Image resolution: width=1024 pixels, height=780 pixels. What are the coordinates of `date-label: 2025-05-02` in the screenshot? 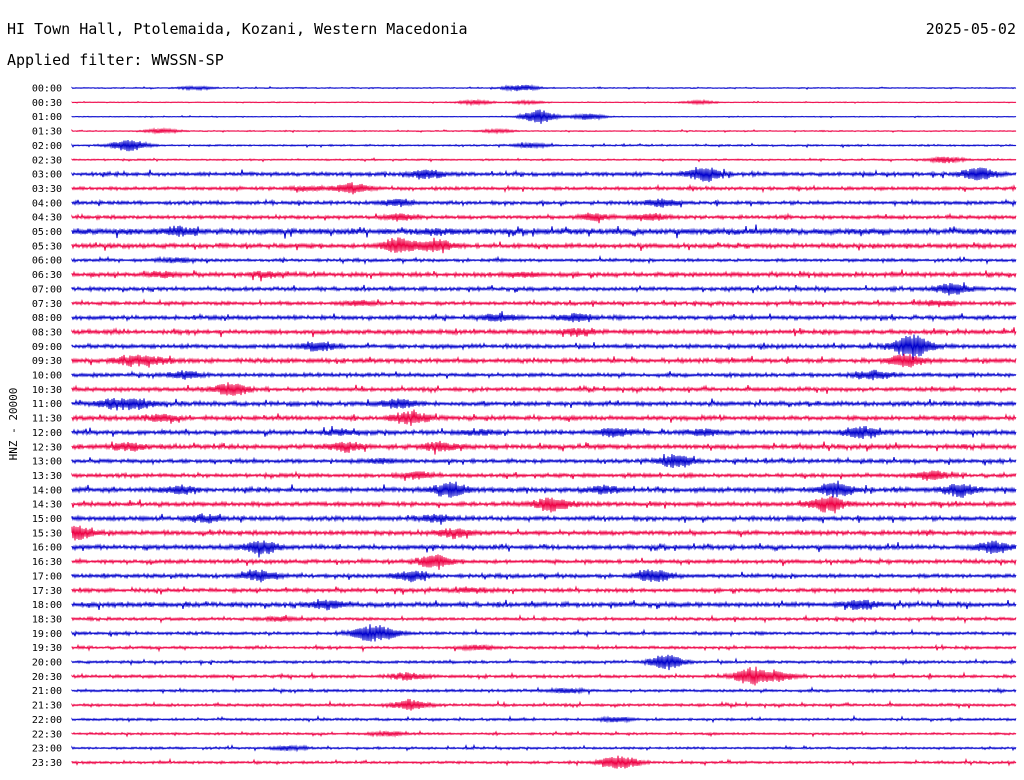 It's located at (970, 29).